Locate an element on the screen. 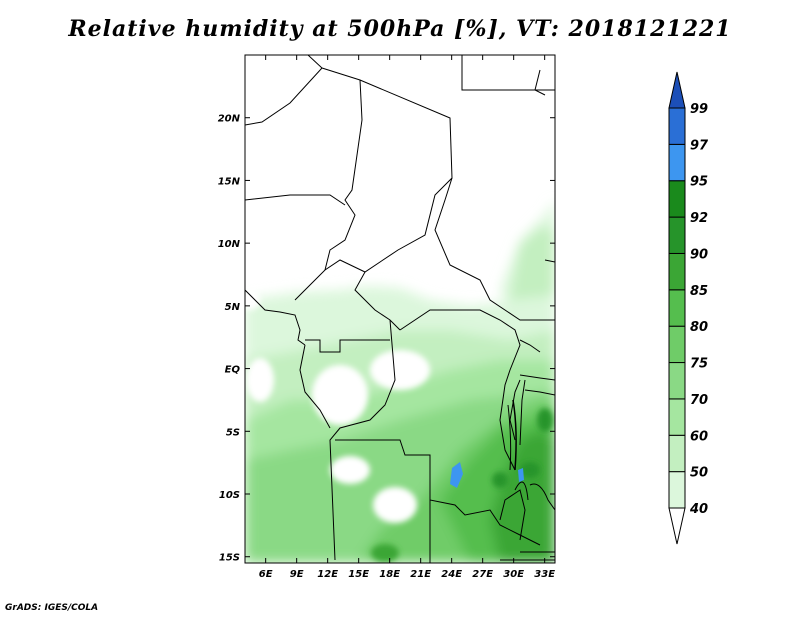 The image size is (800, 618). colorbar: 40 50 60 70 75 80 85 90 92 95 97 99 is located at coordinates (688, 308).